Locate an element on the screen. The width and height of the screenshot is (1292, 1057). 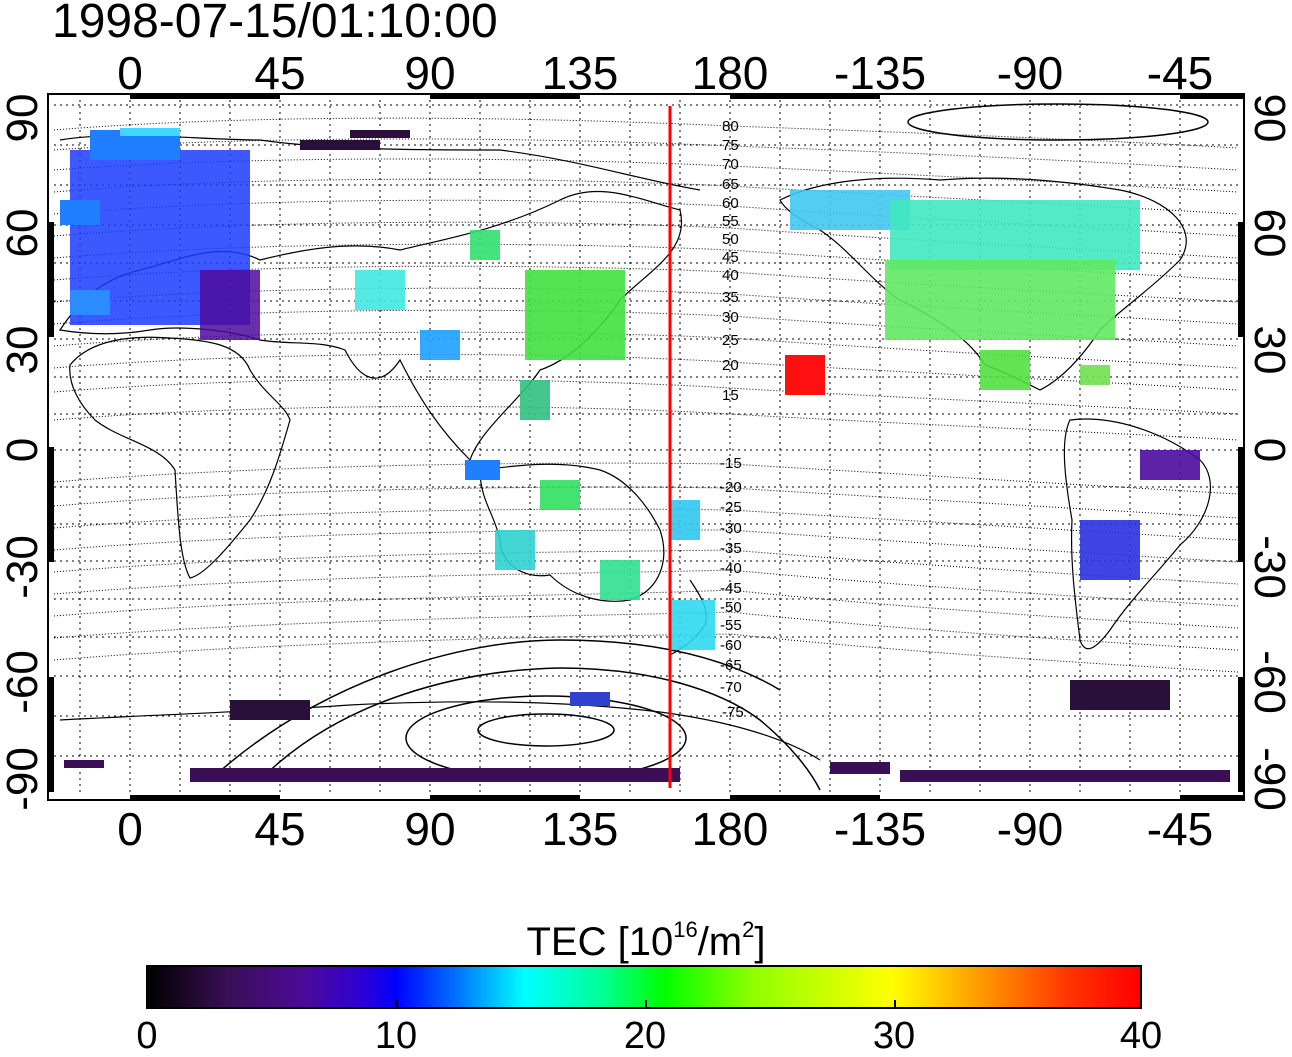
colorbar-title: TEC [1016/m2] is located at coordinates (646, 936).